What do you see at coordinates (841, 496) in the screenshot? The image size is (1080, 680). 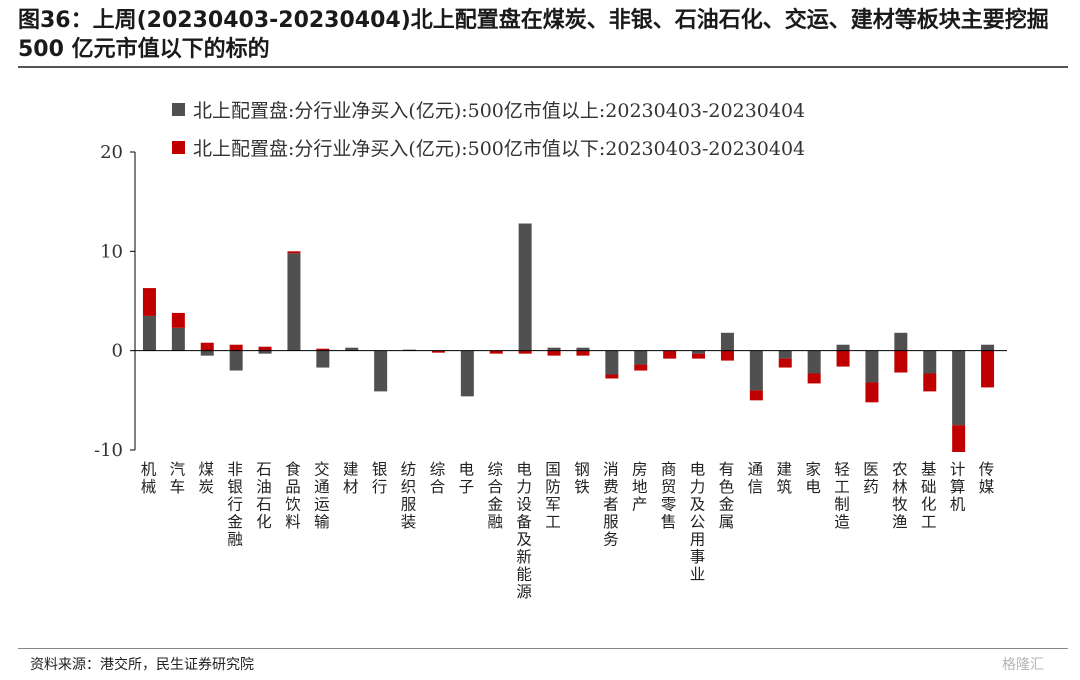 I see `x-tick-label: 轻工制造` at bounding box center [841, 496].